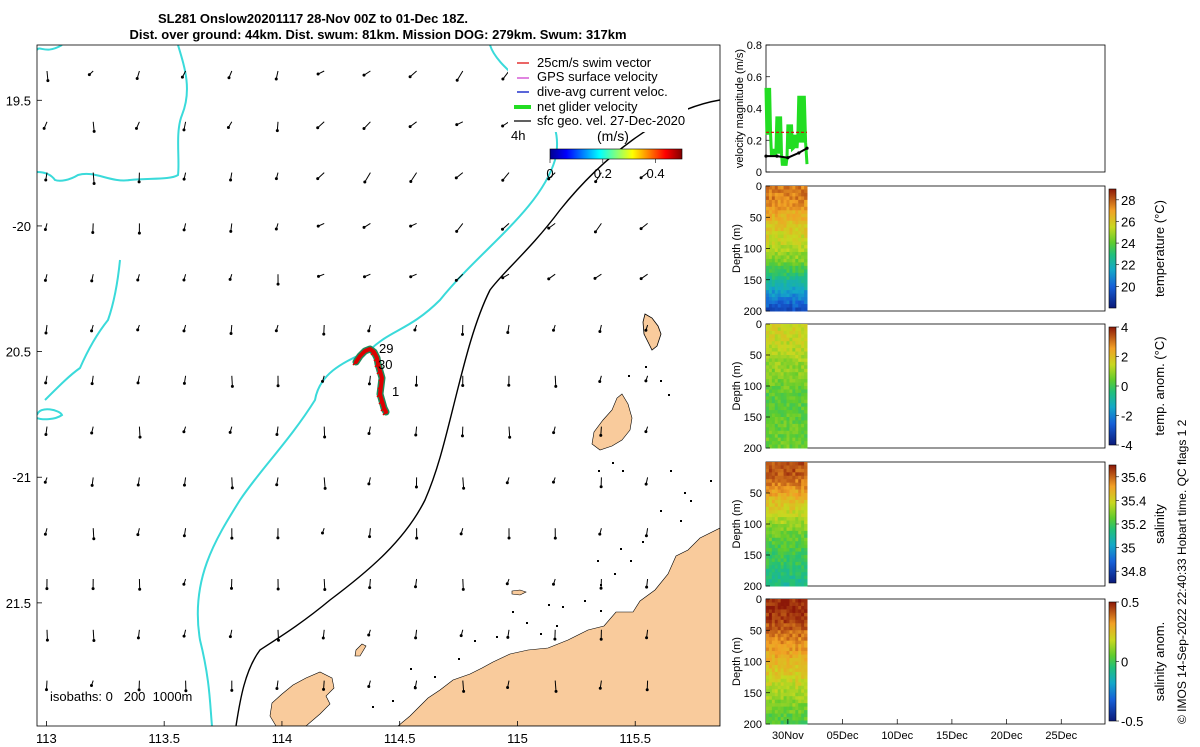 The height and width of the screenshot is (747, 1200). I want to click on legend-label-current: dive-avg current veloc., so click(602, 91).